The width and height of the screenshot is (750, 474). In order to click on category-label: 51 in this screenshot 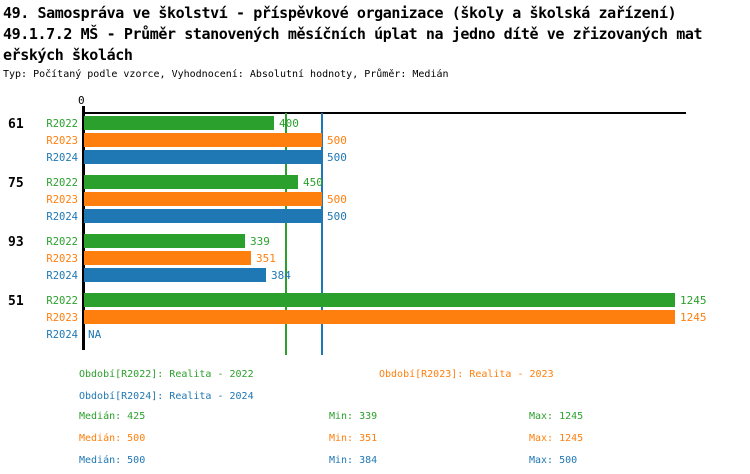, I will do `click(16, 301)`.